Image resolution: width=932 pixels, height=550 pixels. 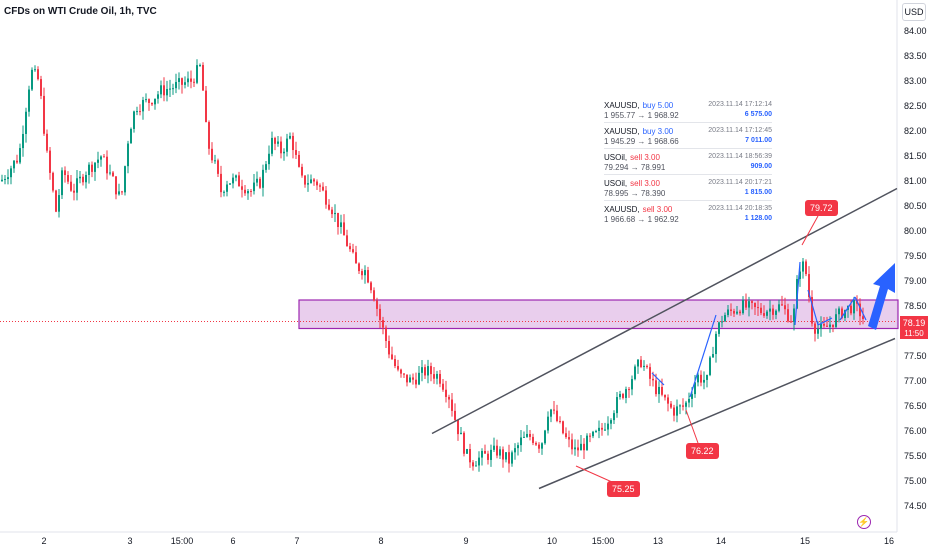 I want to click on price-tick-label: 79.00, so click(x=915, y=281).